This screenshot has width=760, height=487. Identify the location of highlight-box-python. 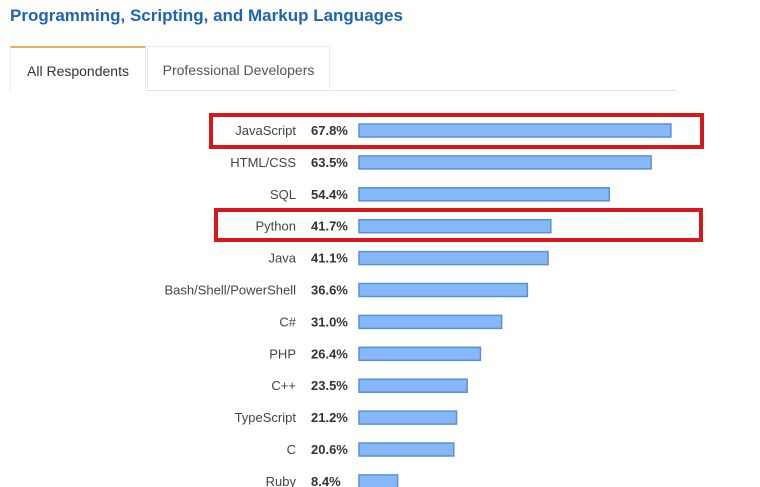
(458, 225).